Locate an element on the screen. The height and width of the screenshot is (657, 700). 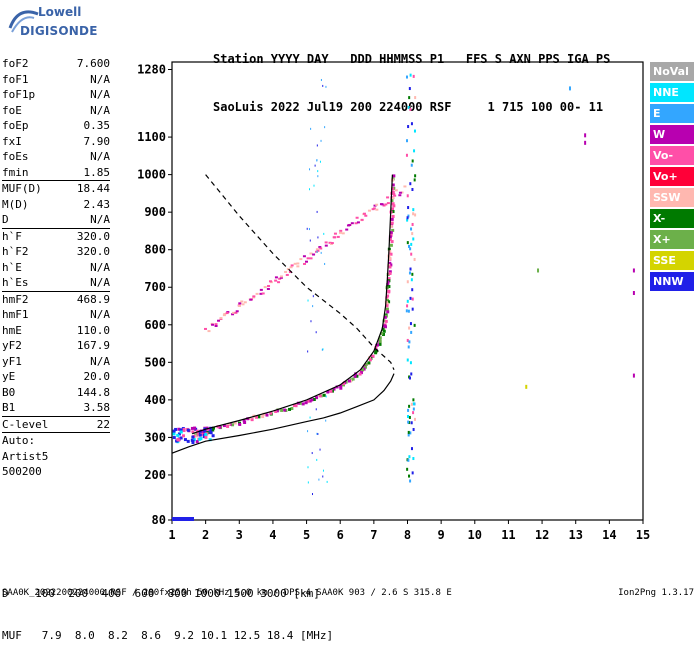
divider is located at coordinates (56, 416).